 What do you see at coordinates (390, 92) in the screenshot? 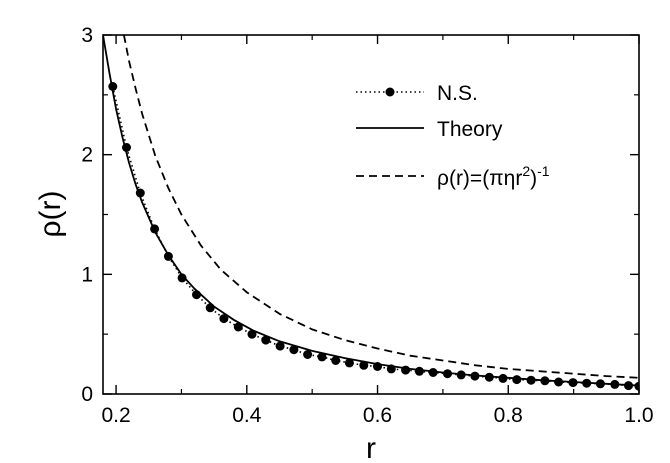
I see `legend-ns-marker` at bounding box center [390, 92].